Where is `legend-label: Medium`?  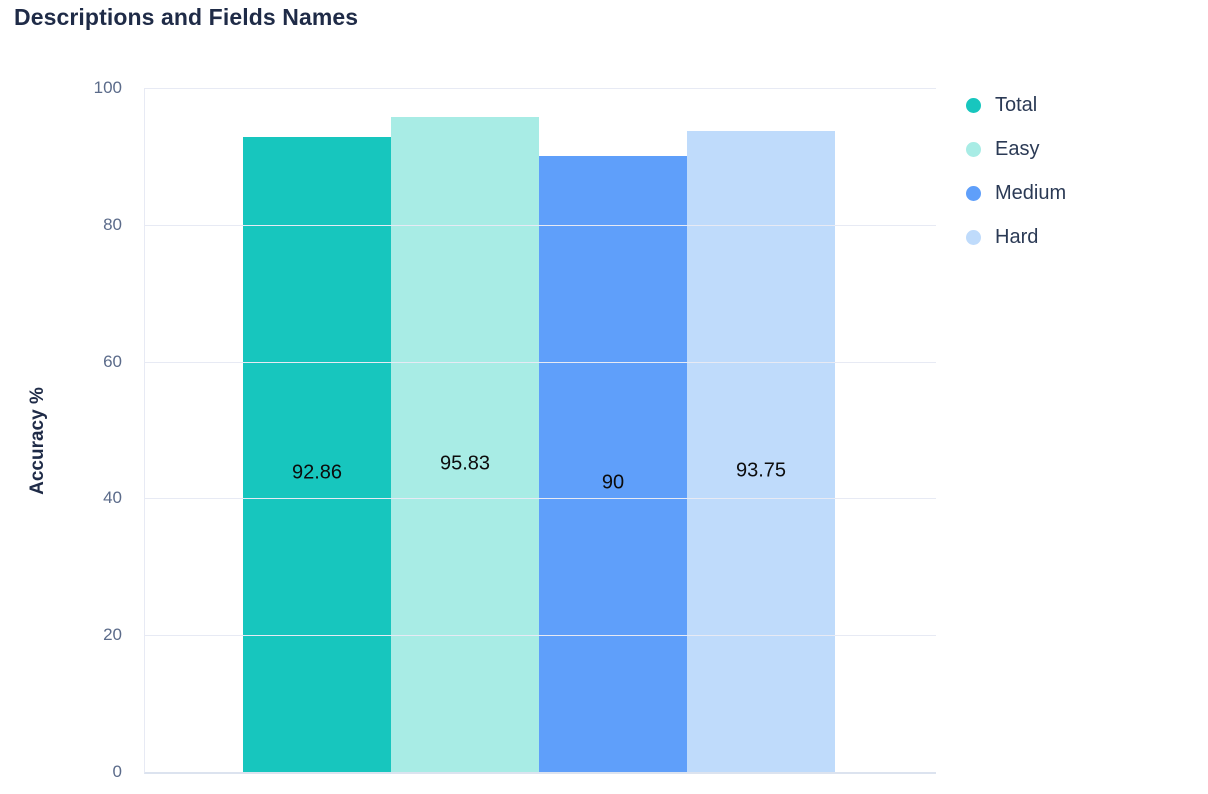
legend-label: Medium is located at coordinates (1031, 192).